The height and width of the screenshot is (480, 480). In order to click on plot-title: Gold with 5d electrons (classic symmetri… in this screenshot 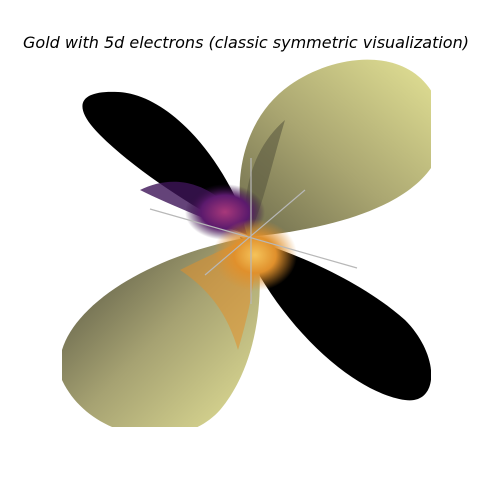, I will do `click(246, 42)`.